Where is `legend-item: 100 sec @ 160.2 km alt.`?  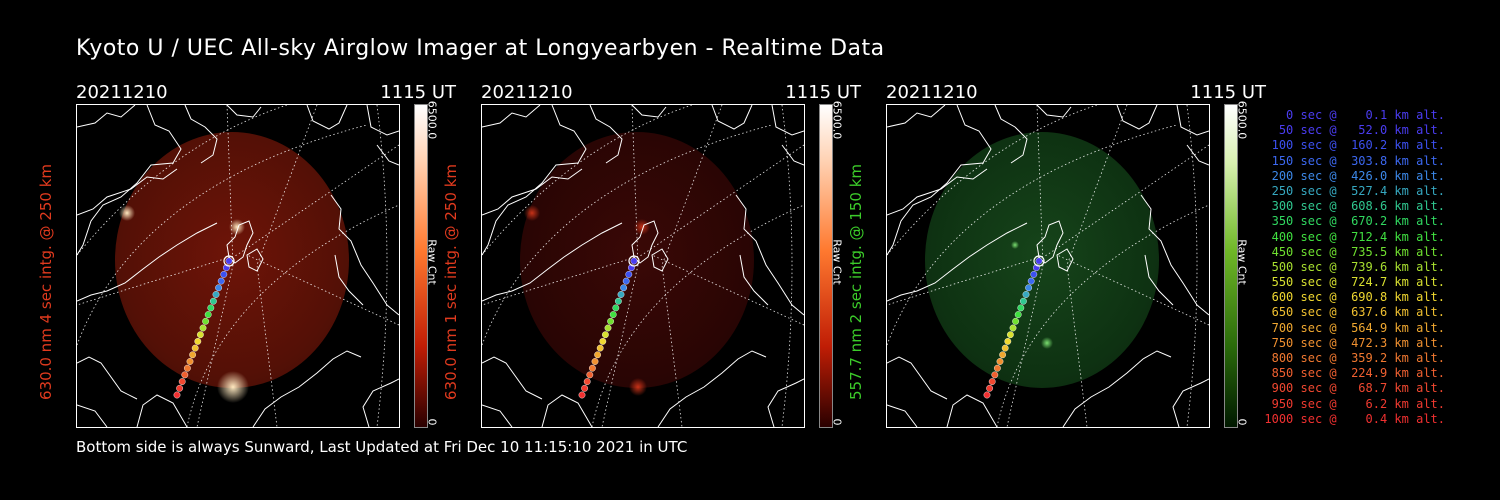
legend-item: 100 sec @ 160.2 km alt. is located at coordinates (1354, 145).